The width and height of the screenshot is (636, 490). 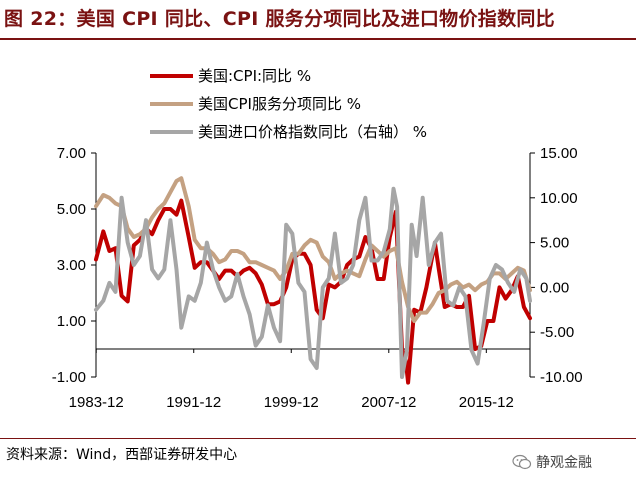 I want to click on watermark: 静观金融, so click(x=552, y=462).